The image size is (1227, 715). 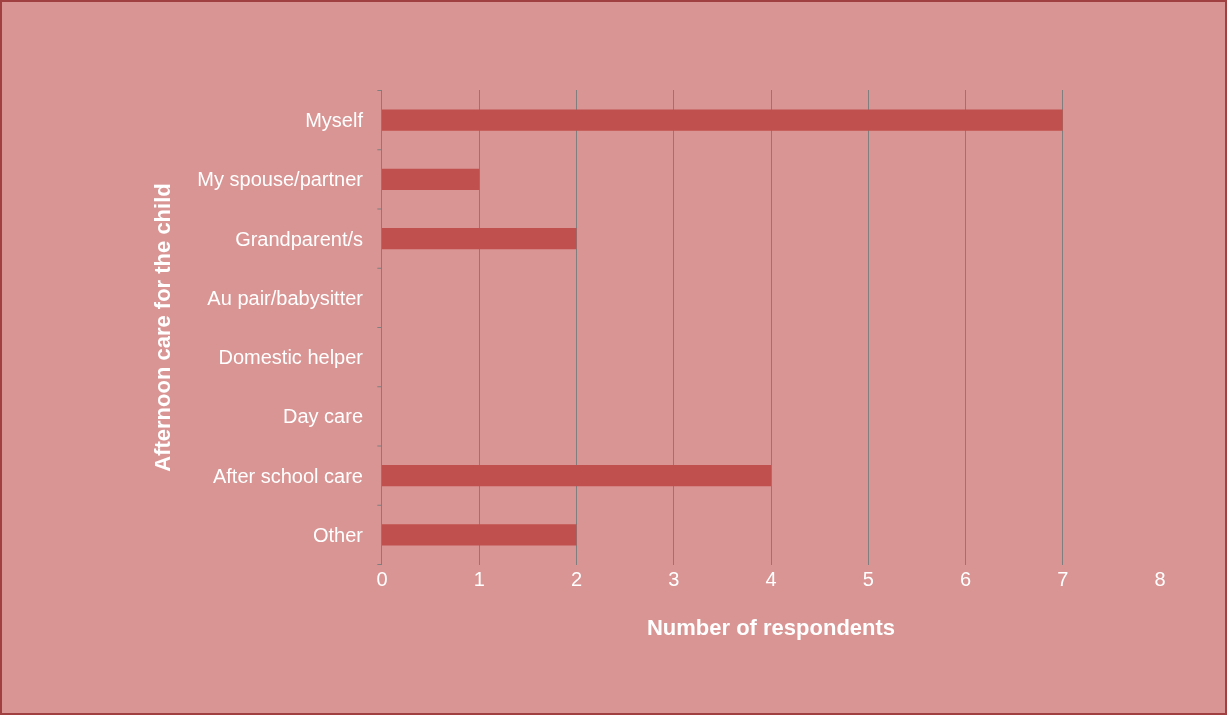 What do you see at coordinates (868, 579) in the screenshot?
I see `x-tick-label: 5` at bounding box center [868, 579].